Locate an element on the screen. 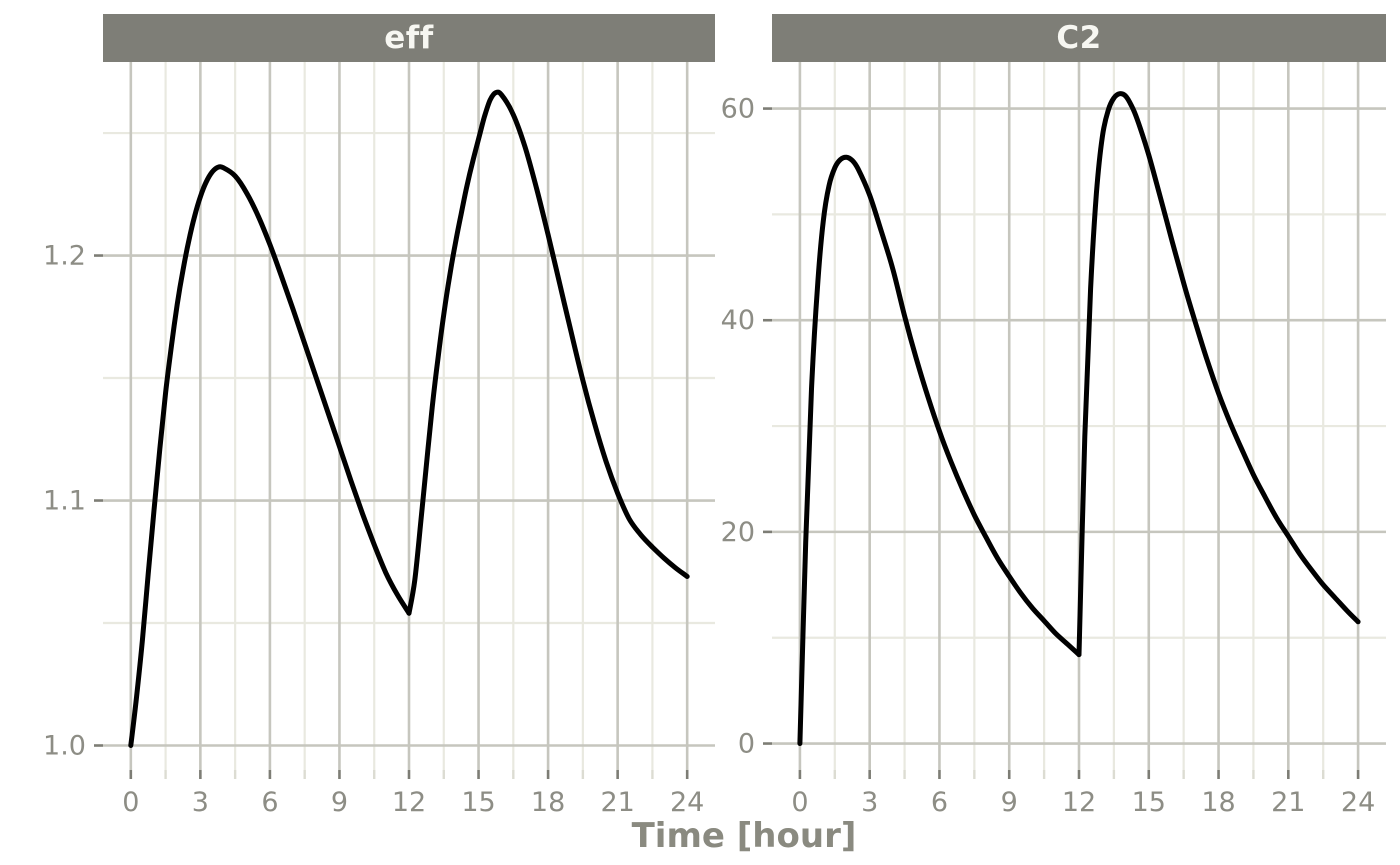 The image size is (1400, 865). facet-strip-eff: eff is located at coordinates (409, 38).